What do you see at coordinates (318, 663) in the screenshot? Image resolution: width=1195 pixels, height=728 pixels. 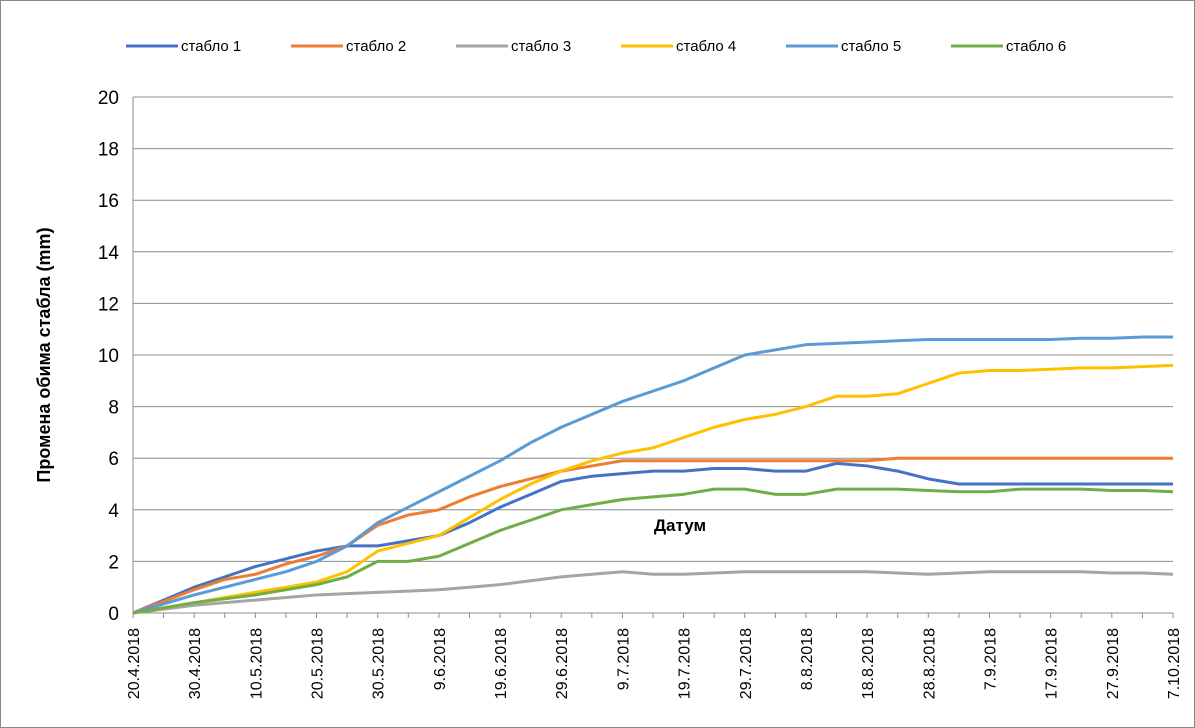 I see `x-tick-label: 20.5.2018` at bounding box center [318, 663].